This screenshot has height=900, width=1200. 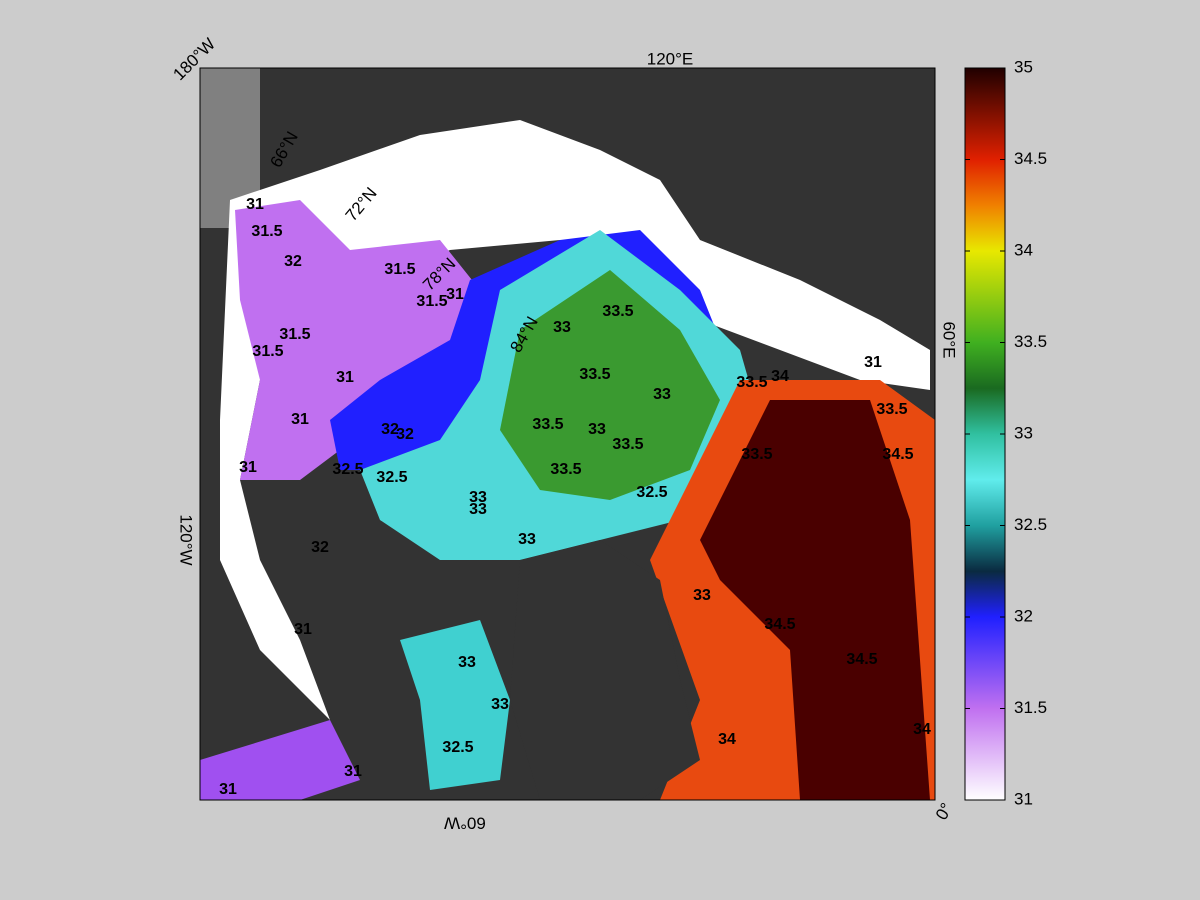 What do you see at coordinates (465, 823) in the screenshot?
I see `longitude-label: 60°W` at bounding box center [465, 823].